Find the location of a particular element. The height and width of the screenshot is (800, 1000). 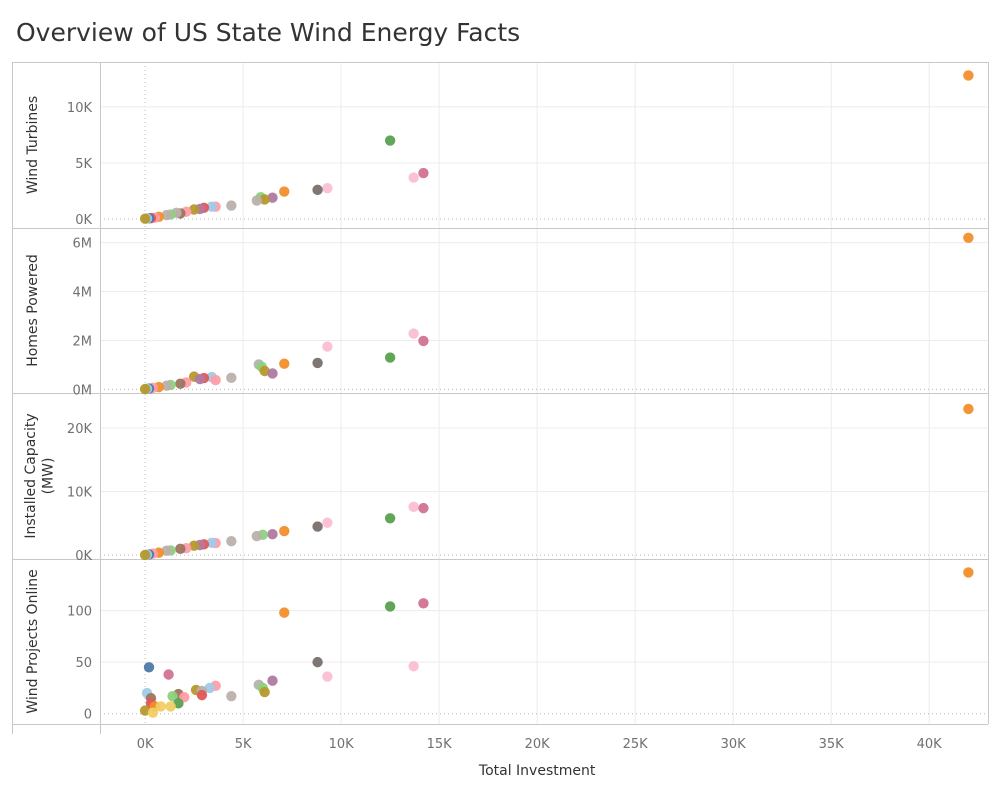

y-tick-label: 4M is located at coordinates (83, 293).